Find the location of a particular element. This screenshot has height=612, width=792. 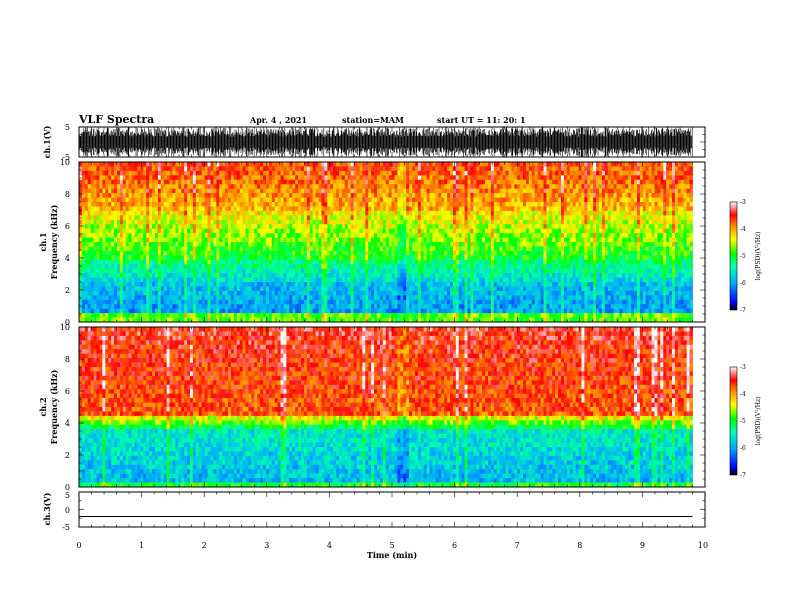

ch1-ytick-bottom: -5 is located at coordinates (66, 157).